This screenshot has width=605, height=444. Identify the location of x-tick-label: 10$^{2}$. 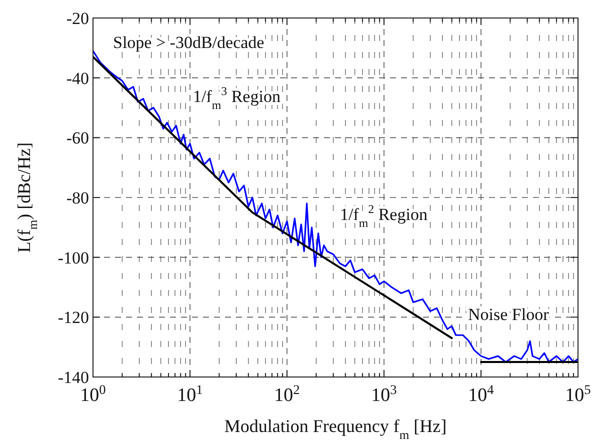
(287, 394).